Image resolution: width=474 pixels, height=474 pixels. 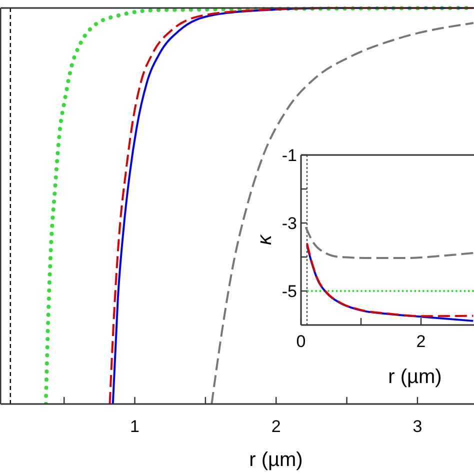 I want to click on y-axis-title: κ, so click(x=265, y=239).